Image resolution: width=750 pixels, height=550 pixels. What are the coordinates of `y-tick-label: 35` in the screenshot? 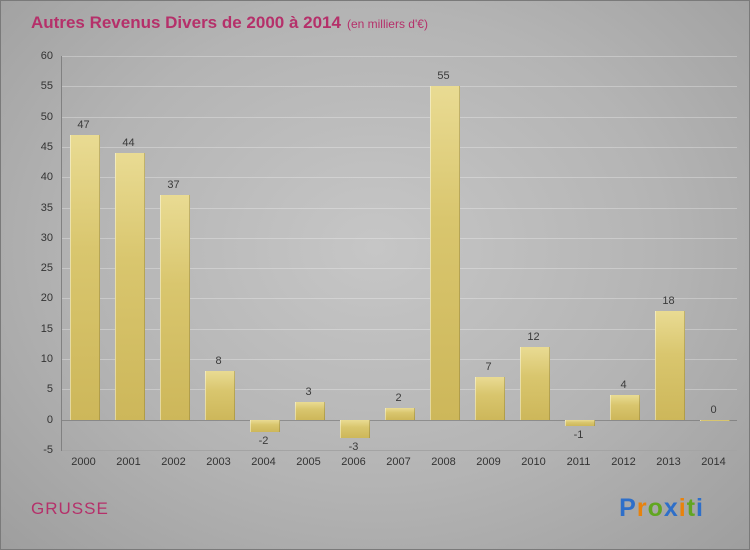 It's located at (46, 207).